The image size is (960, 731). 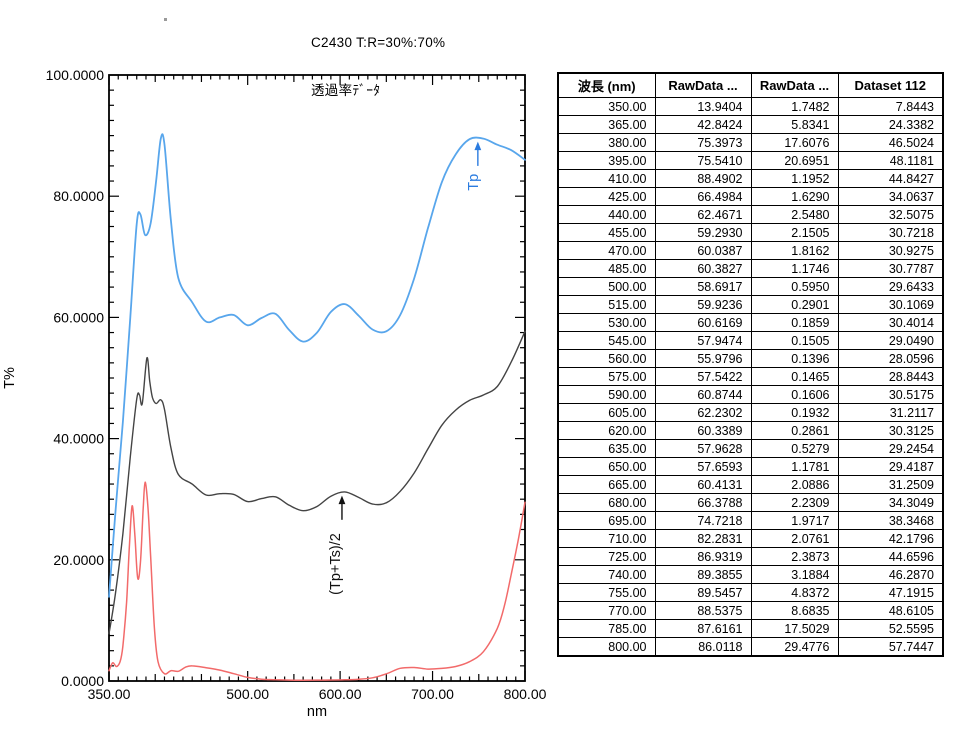 I want to click on table-cell: 410.00, so click(x=606, y=178).